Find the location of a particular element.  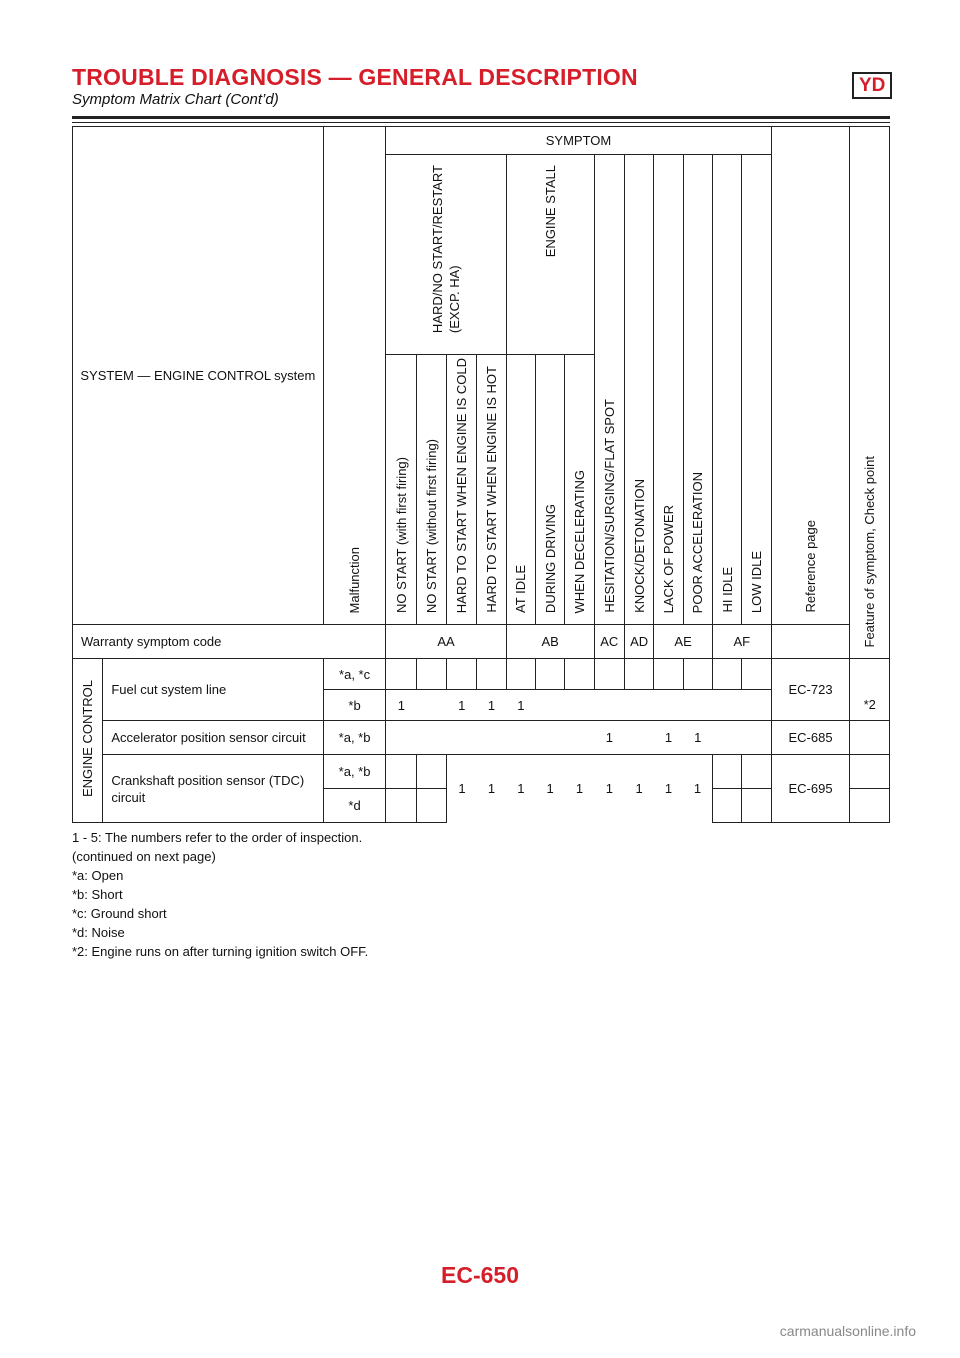

page-title: TROUBLE DIAGNOSIS — GENERAL DESCRIPTION is located at coordinates (355, 77).